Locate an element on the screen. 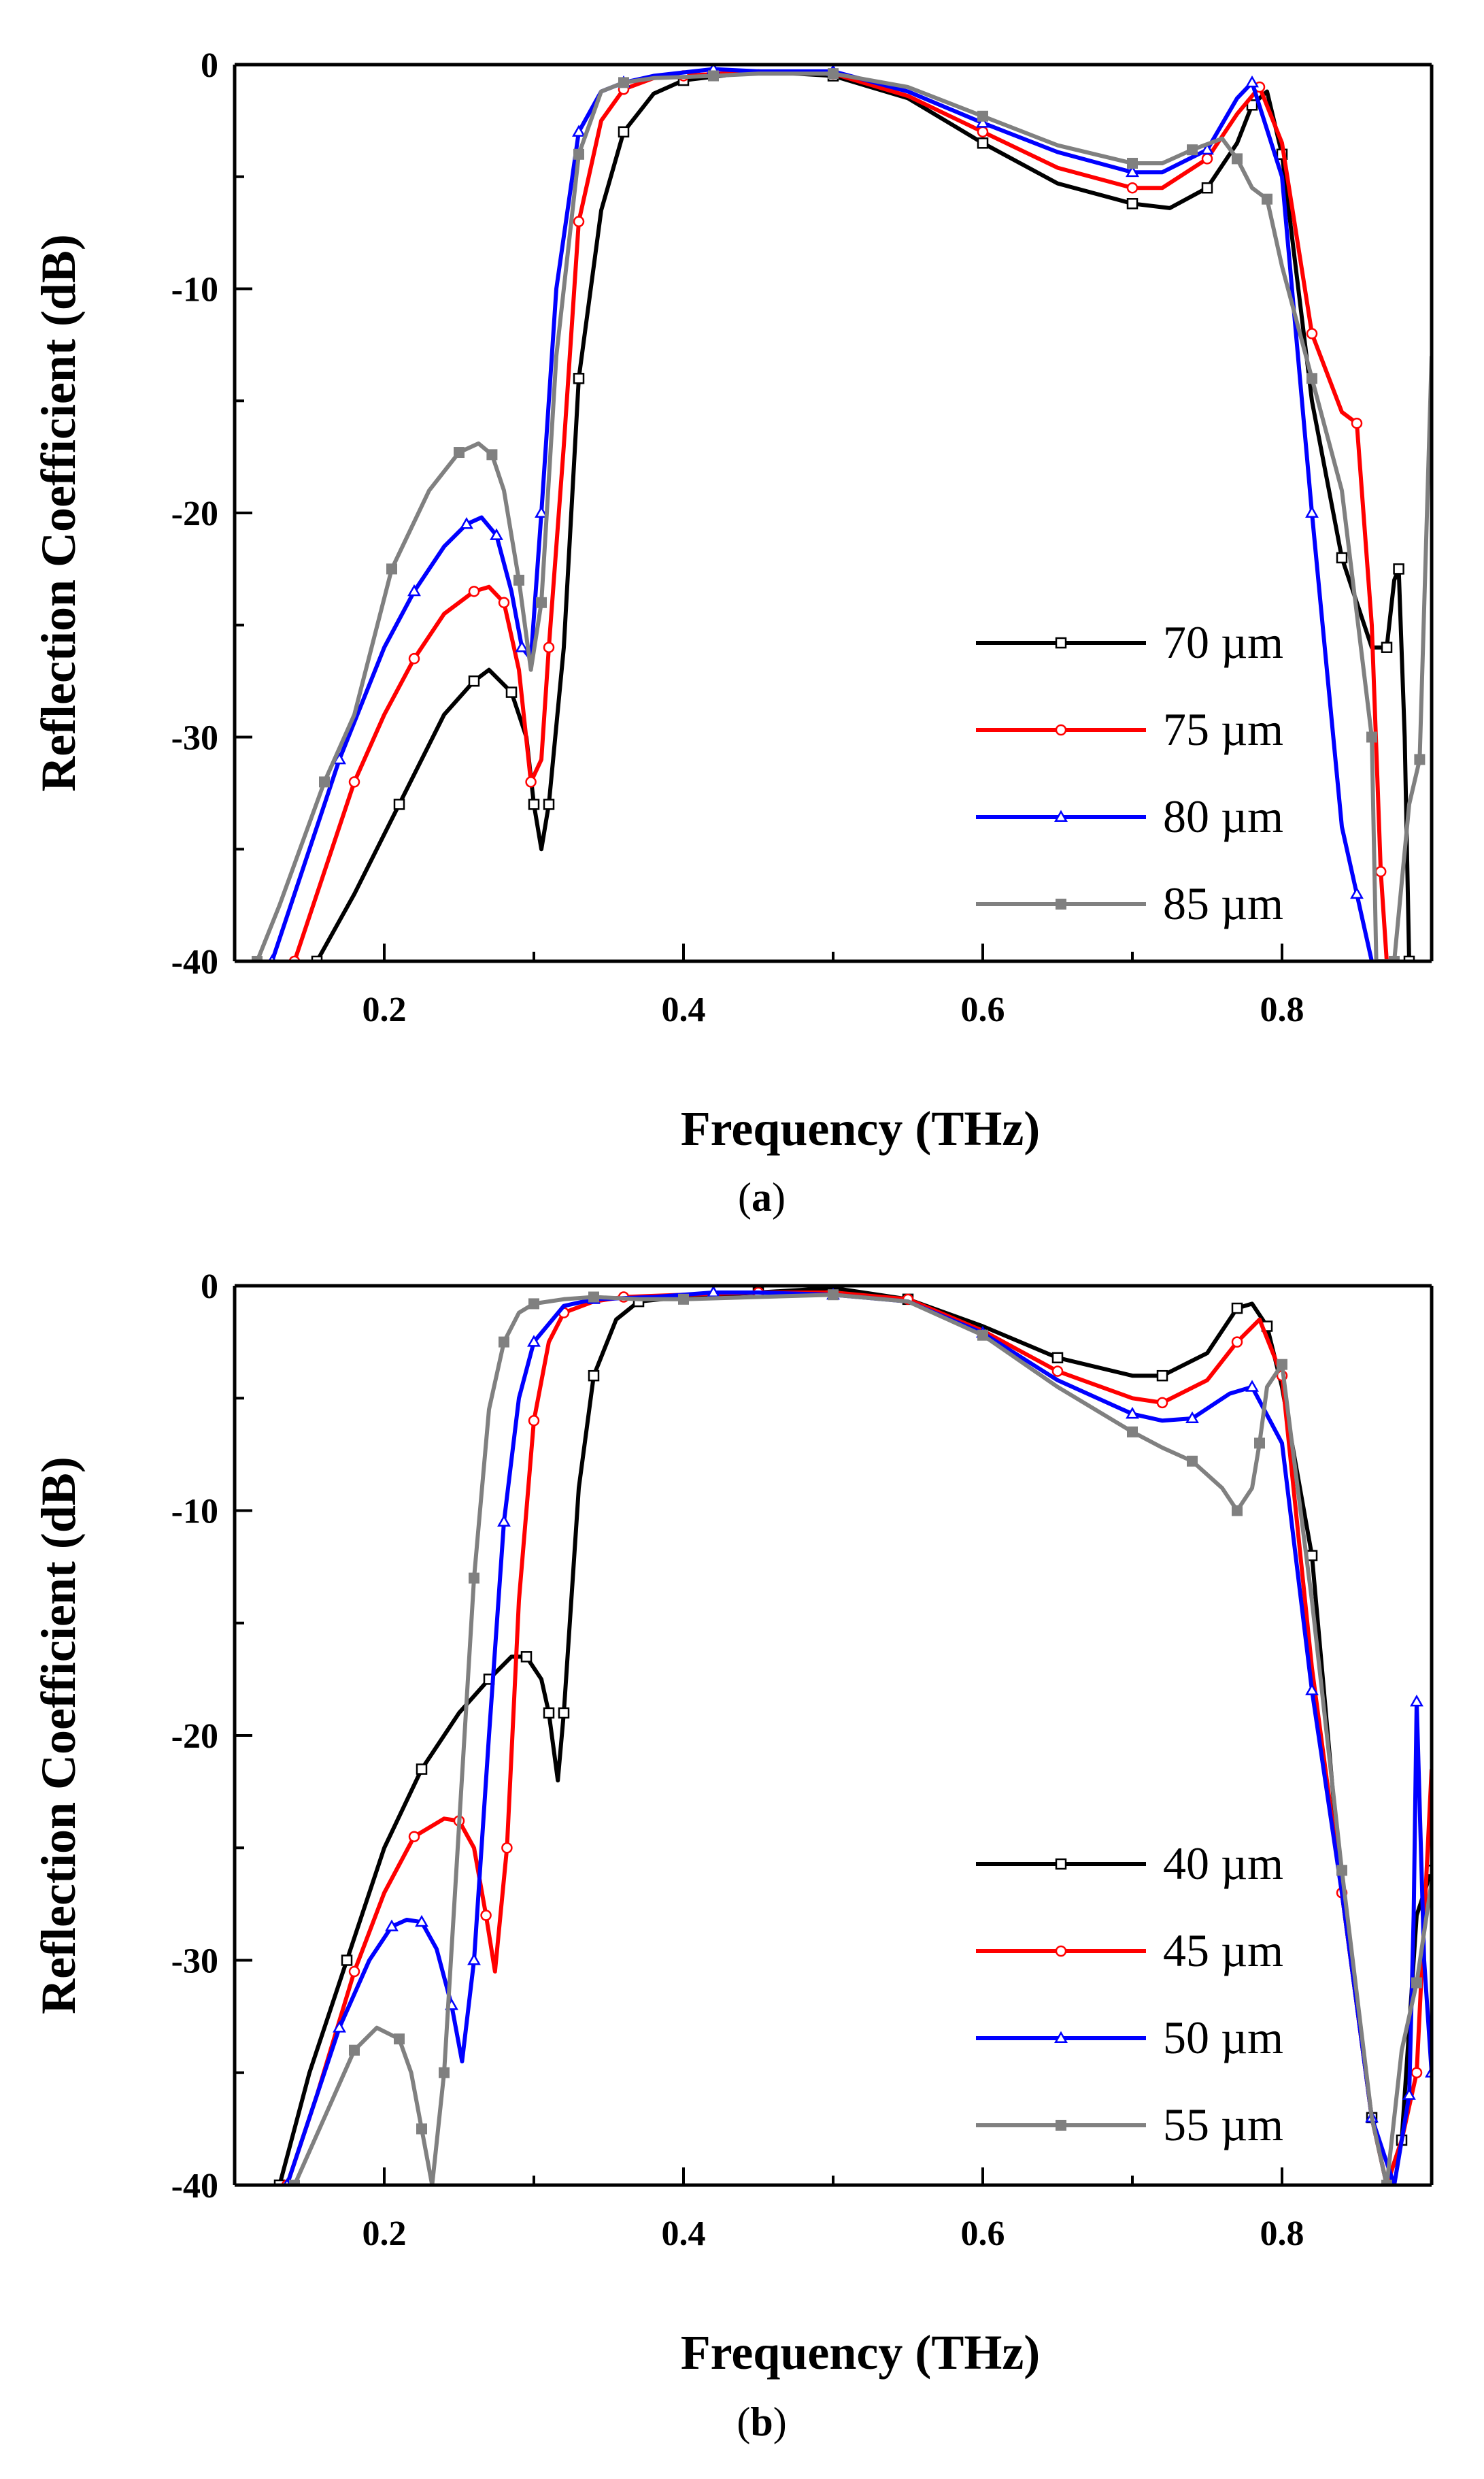 This screenshot has height=2479, width=1484. legend-item: 45 µm is located at coordinates (1129, 1951).